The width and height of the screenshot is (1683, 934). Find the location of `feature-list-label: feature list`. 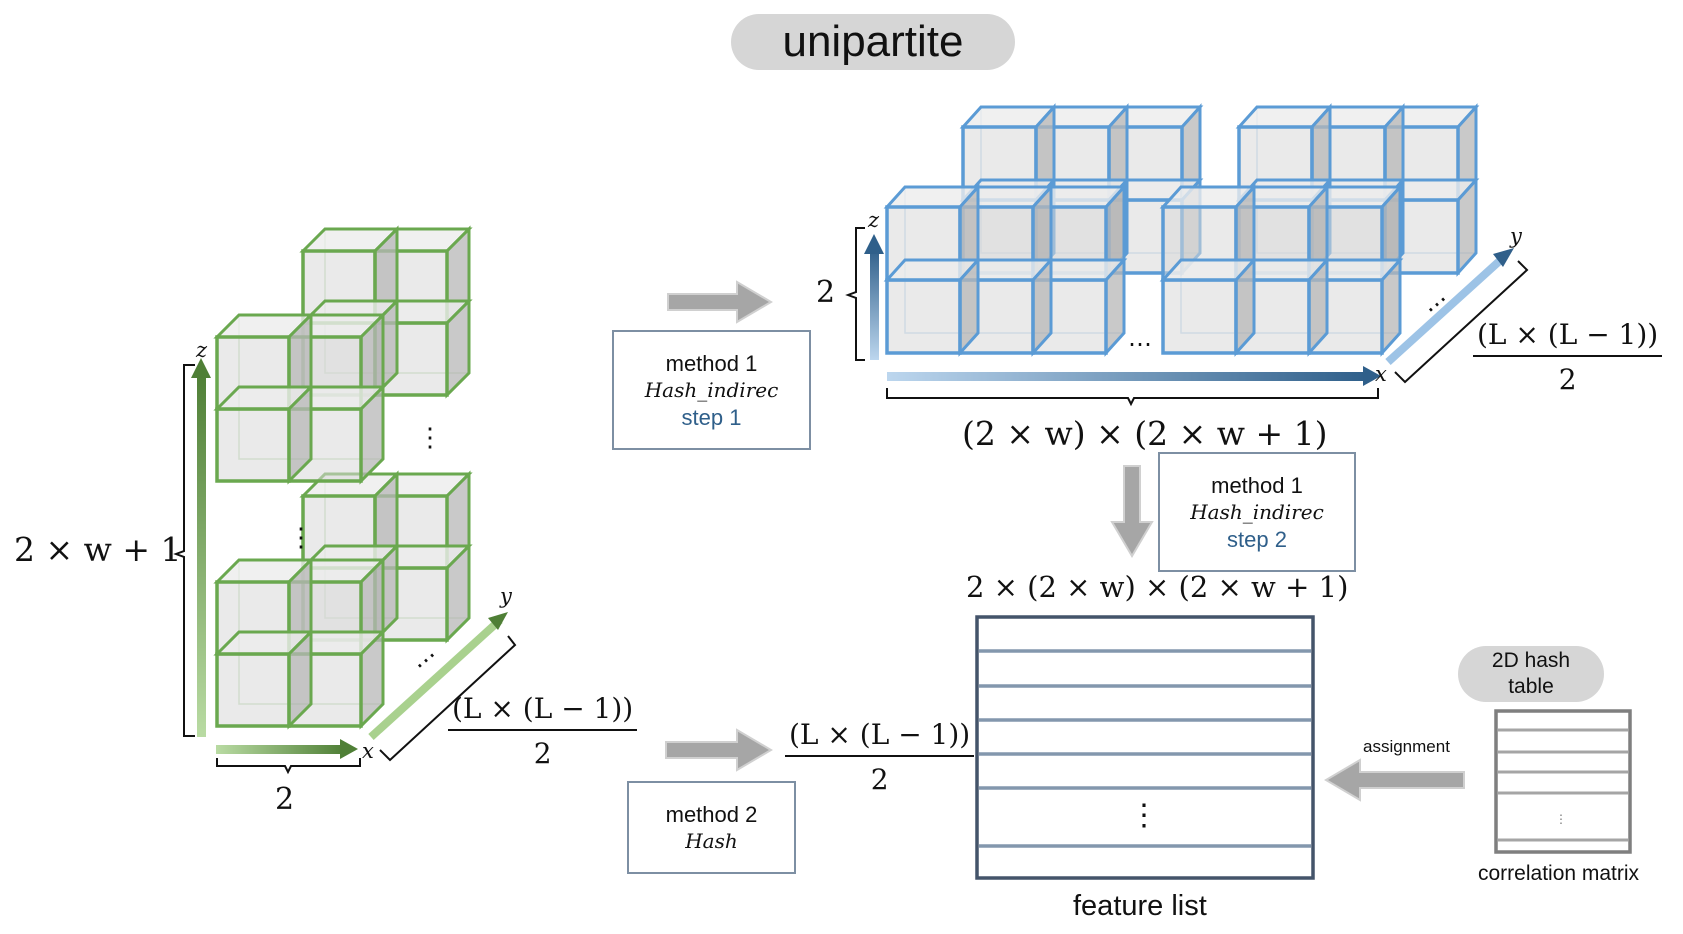

feature-list-label: feature list is located at coordinates (1140, 906).